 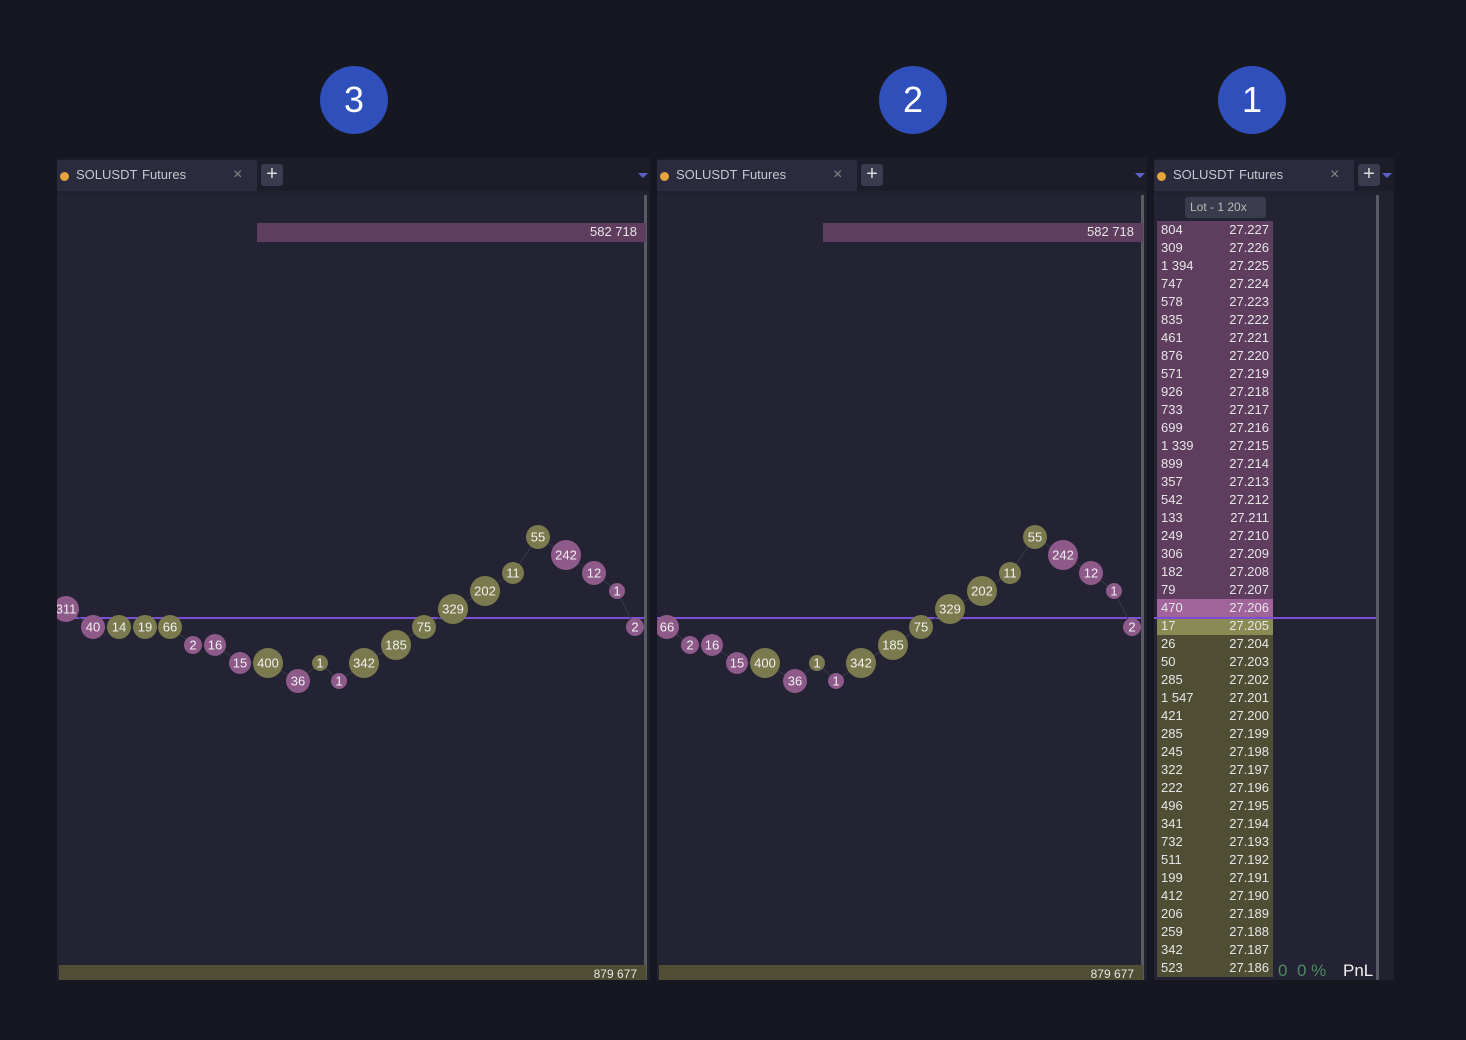 I want to click on scrollbar, so click(x=1142, y=587).